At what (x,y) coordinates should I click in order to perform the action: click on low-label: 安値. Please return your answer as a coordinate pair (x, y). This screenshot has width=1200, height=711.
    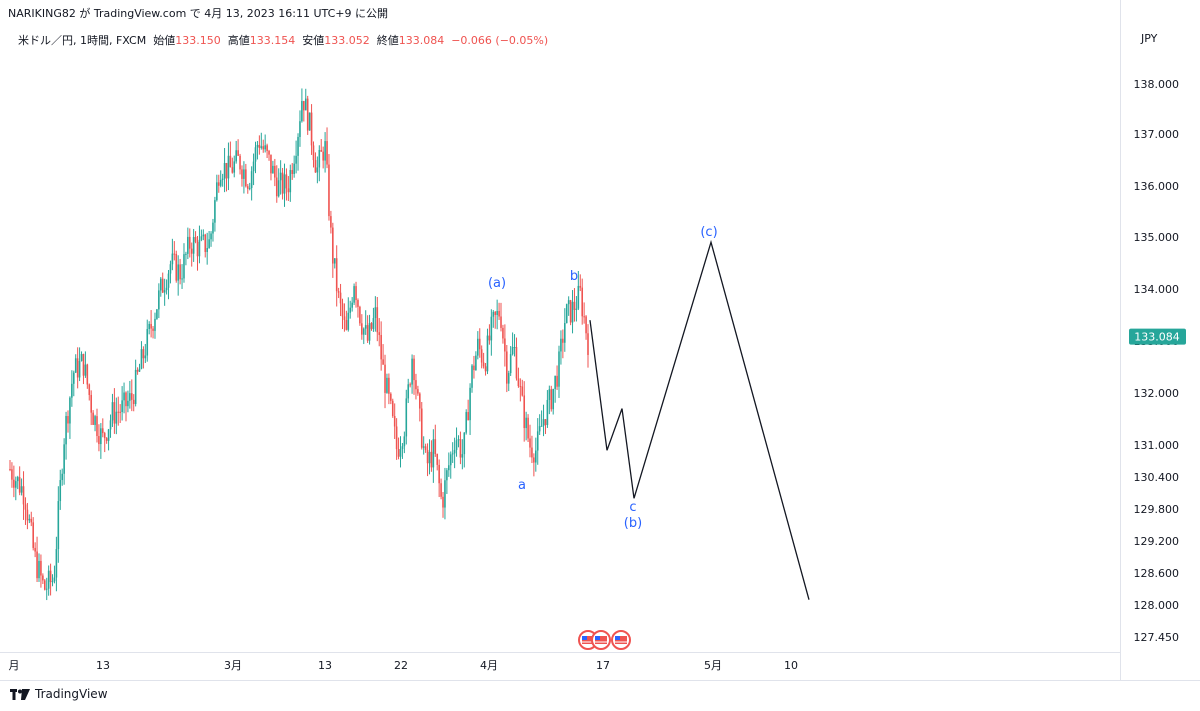
    Looking at the image, I should click on (313, 40).